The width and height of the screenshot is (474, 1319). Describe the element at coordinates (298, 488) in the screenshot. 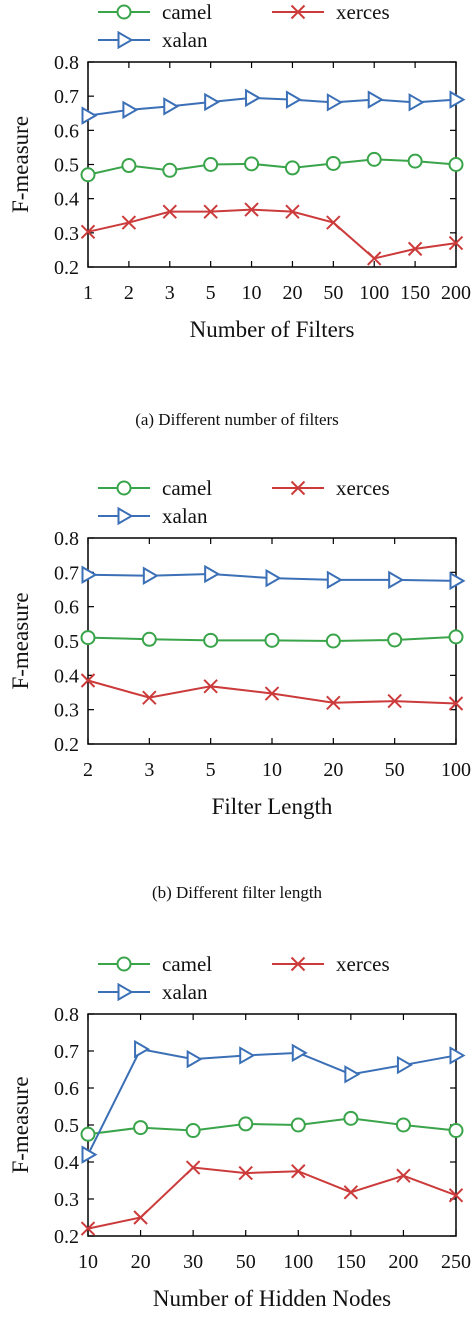

I see `legend-marker-xerces` at that location.